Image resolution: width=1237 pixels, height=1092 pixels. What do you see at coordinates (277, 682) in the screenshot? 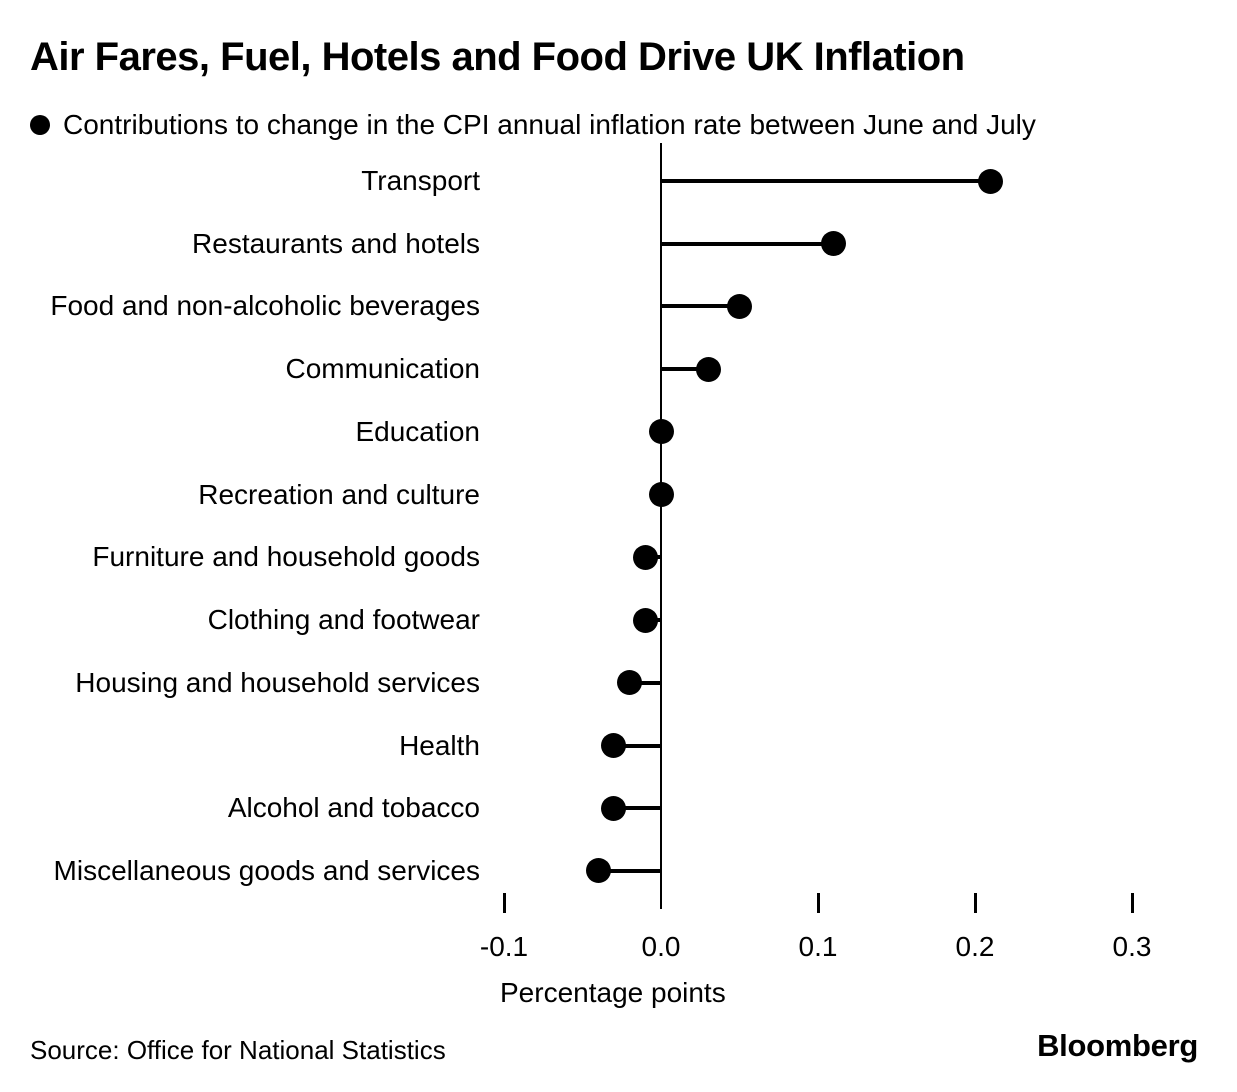
I see `category-label: Housing and household services` at bounding box center [277, 682].